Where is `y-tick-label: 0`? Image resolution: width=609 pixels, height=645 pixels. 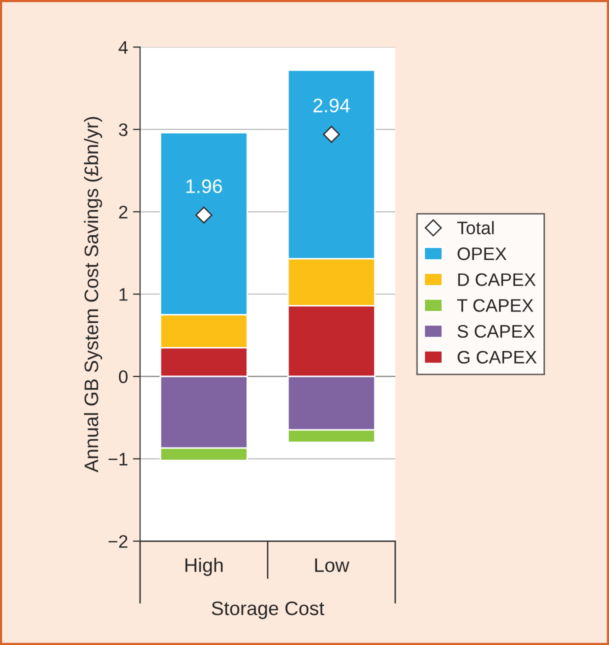
y-tick-label: 0 is located at coordinates (123, 377).